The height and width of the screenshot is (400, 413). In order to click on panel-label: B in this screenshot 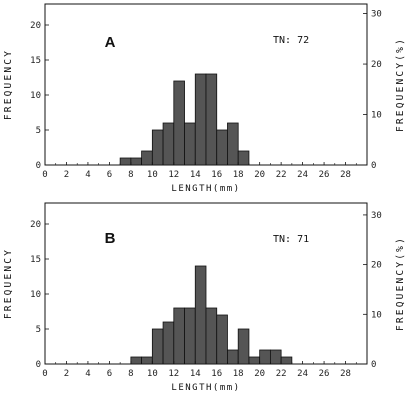, I will do `click(110, 238)`.